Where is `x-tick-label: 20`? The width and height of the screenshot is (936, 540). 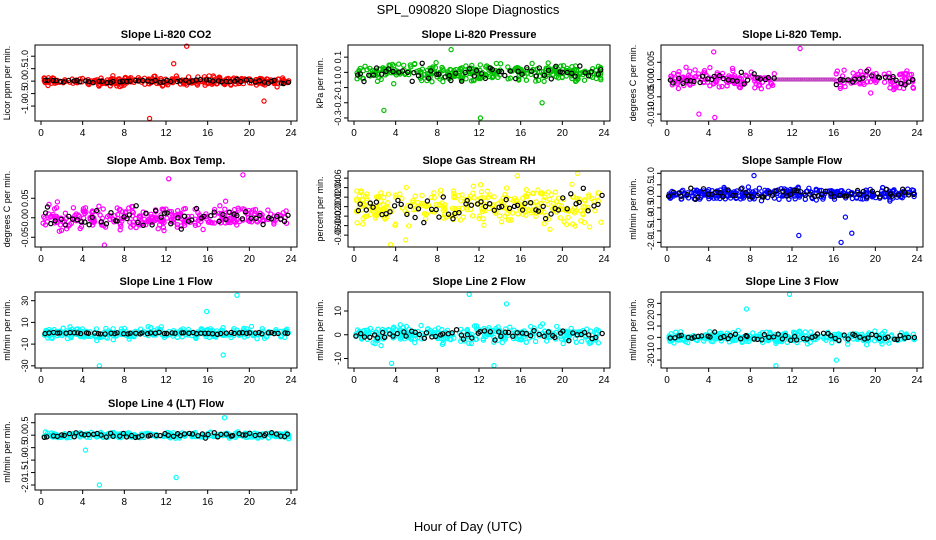
x-tick-label: 20 is located at coordinates (876, 380).